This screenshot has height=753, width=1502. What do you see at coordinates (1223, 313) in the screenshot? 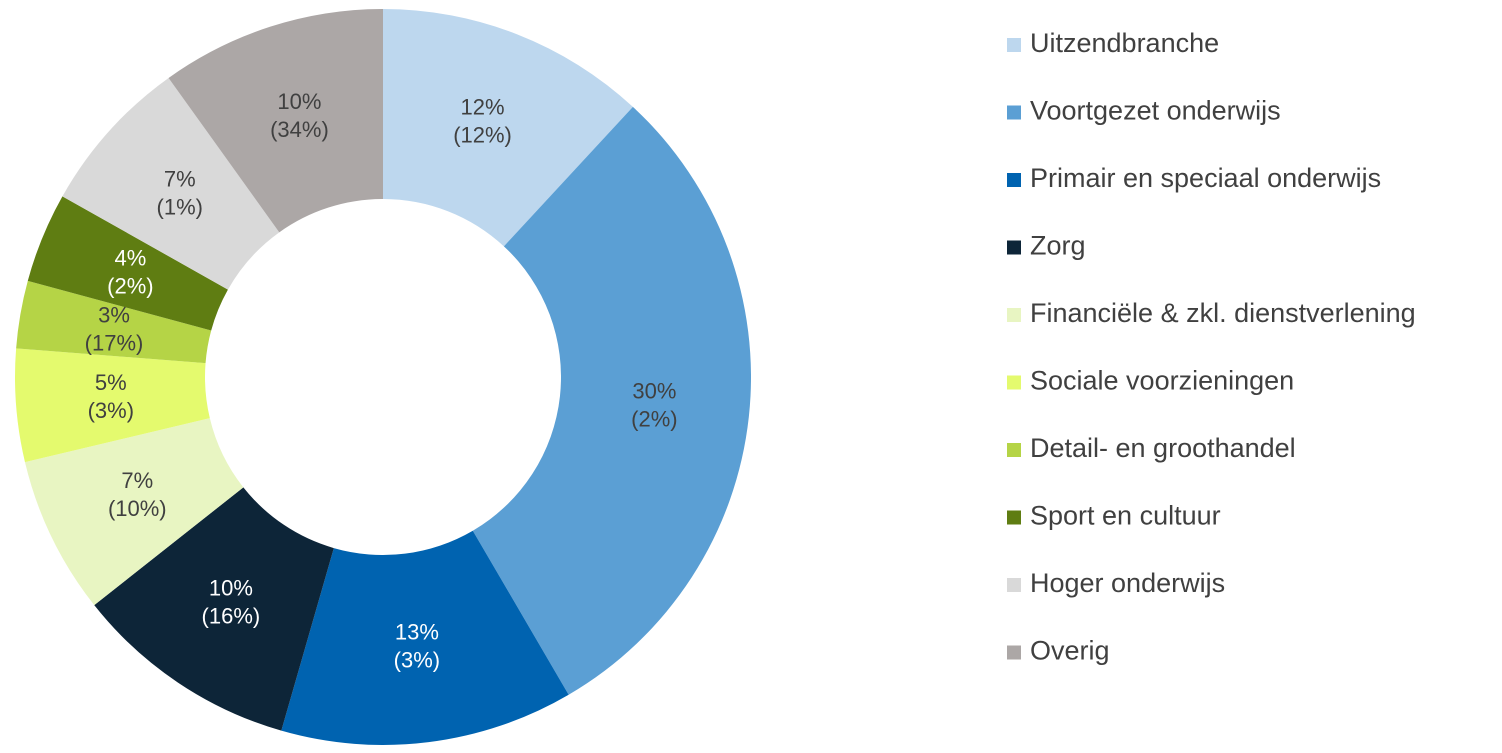
I see `legend-label: Financiële & zkl. dienstverlening` at bounding box center [1223, 313].